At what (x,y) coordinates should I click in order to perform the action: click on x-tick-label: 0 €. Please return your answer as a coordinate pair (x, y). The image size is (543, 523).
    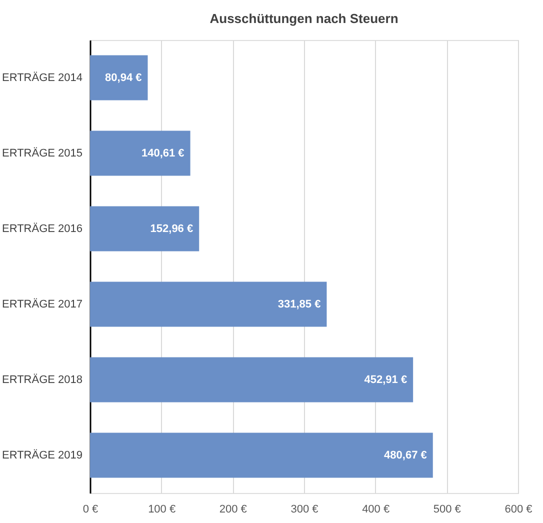
    Looking at the image, I should click on (90, 510).